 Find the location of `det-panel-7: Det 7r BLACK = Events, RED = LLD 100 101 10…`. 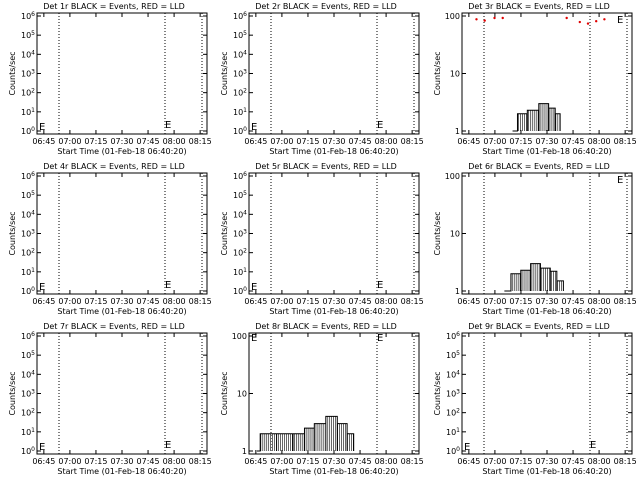

det-panel-7: Det 7r BLACK = Events, RED = LLD 100 101 10… is located at coordinates (110, 399).